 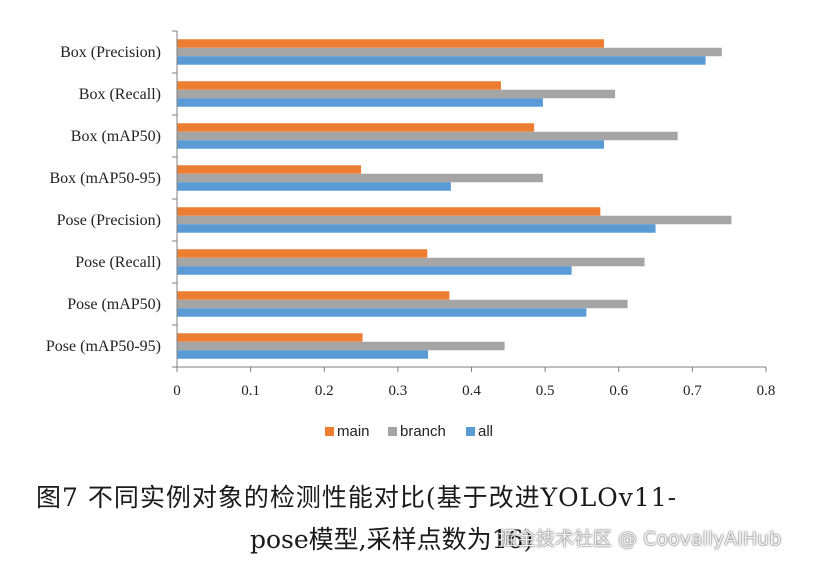 What do you see at coordinates (392, 539) in the screenshot?
I see `figure-caption-line2: pose模型,采样点数为16)` at bounding box center [392, 539].